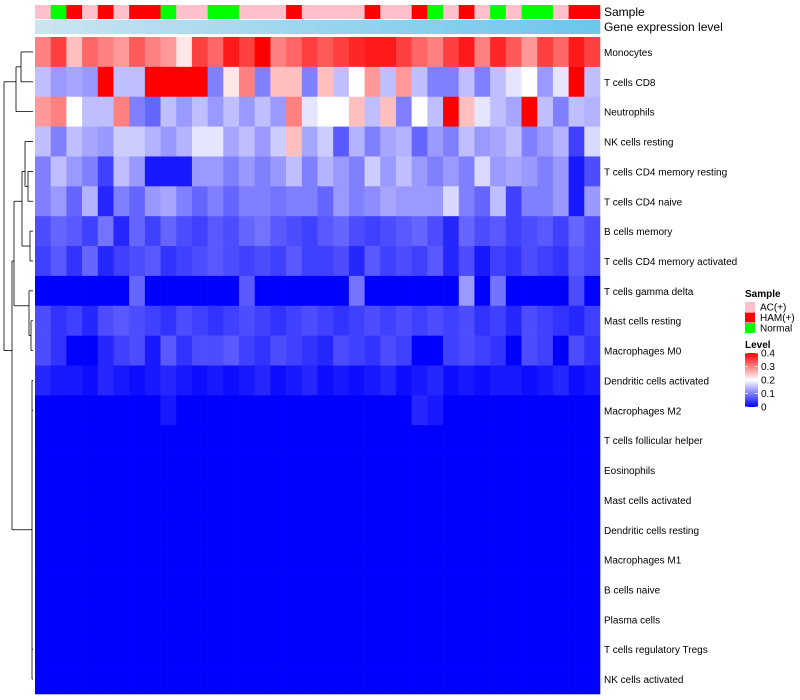 The height and width of the screenshot is (700, 800). I want to click on legend-sample-label: AC(+), so click(773, 308).